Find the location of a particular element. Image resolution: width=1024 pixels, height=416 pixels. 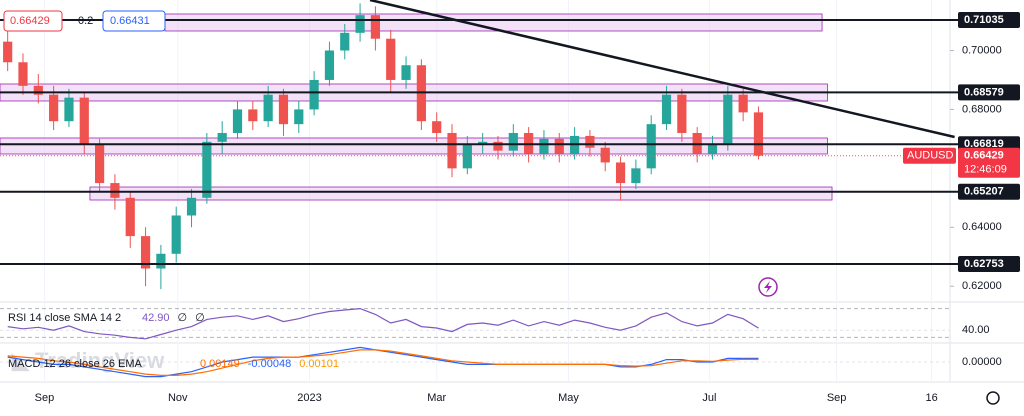

settings-icon is located at coordinates (993, 398).